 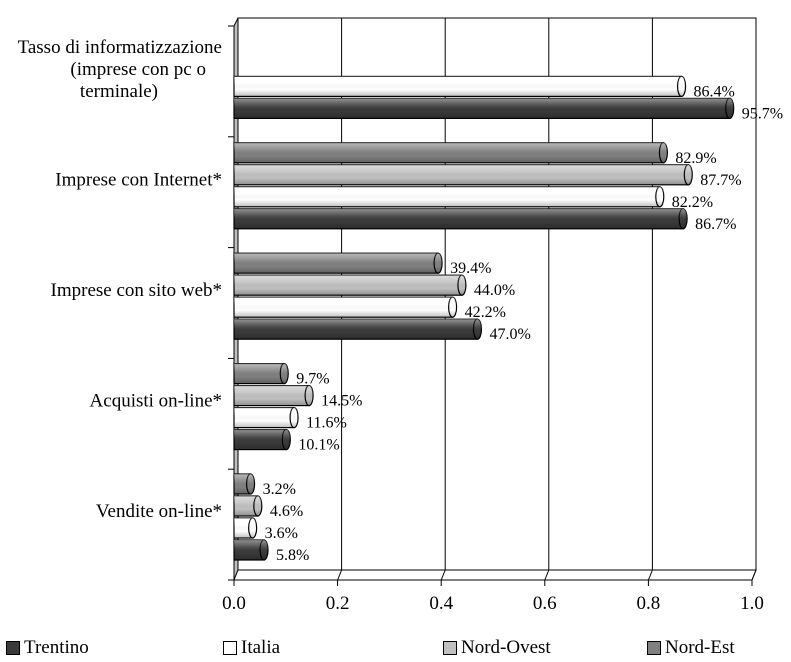 I want to click on data-label: 9.7%, so click(x=312, y=379).